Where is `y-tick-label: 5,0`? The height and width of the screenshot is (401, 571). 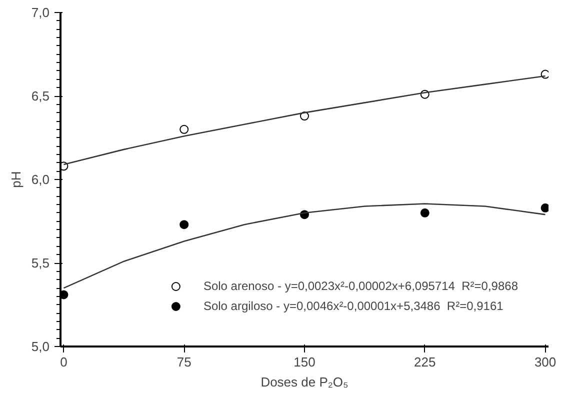
y-tick-label: 5,0 is located at coordinates (40, 346).